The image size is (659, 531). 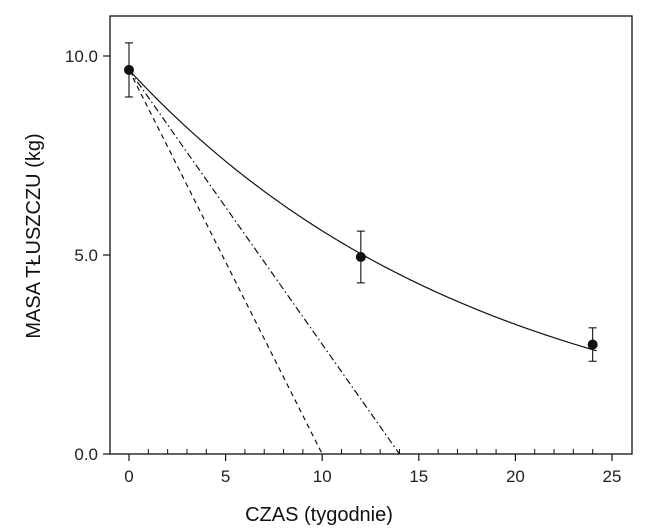 What do you see at coordinates (81, 56) in the screenshot?
I see `y-tick-label: 10.0` at bounding box center [81, 56].